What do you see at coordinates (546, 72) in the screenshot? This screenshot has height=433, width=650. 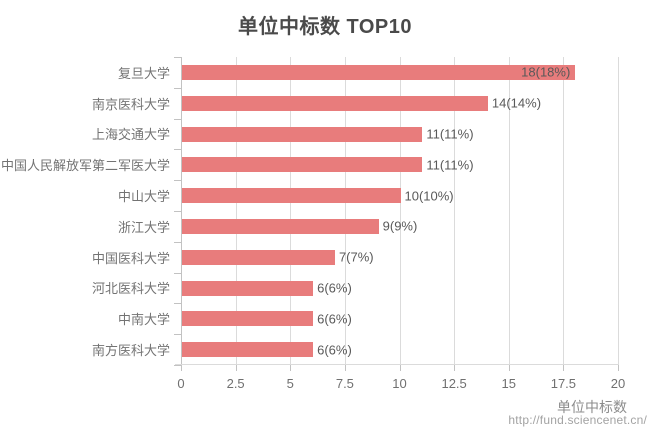 I see `bar-value-label: 18(18%)` at bounding box center [546, 72].